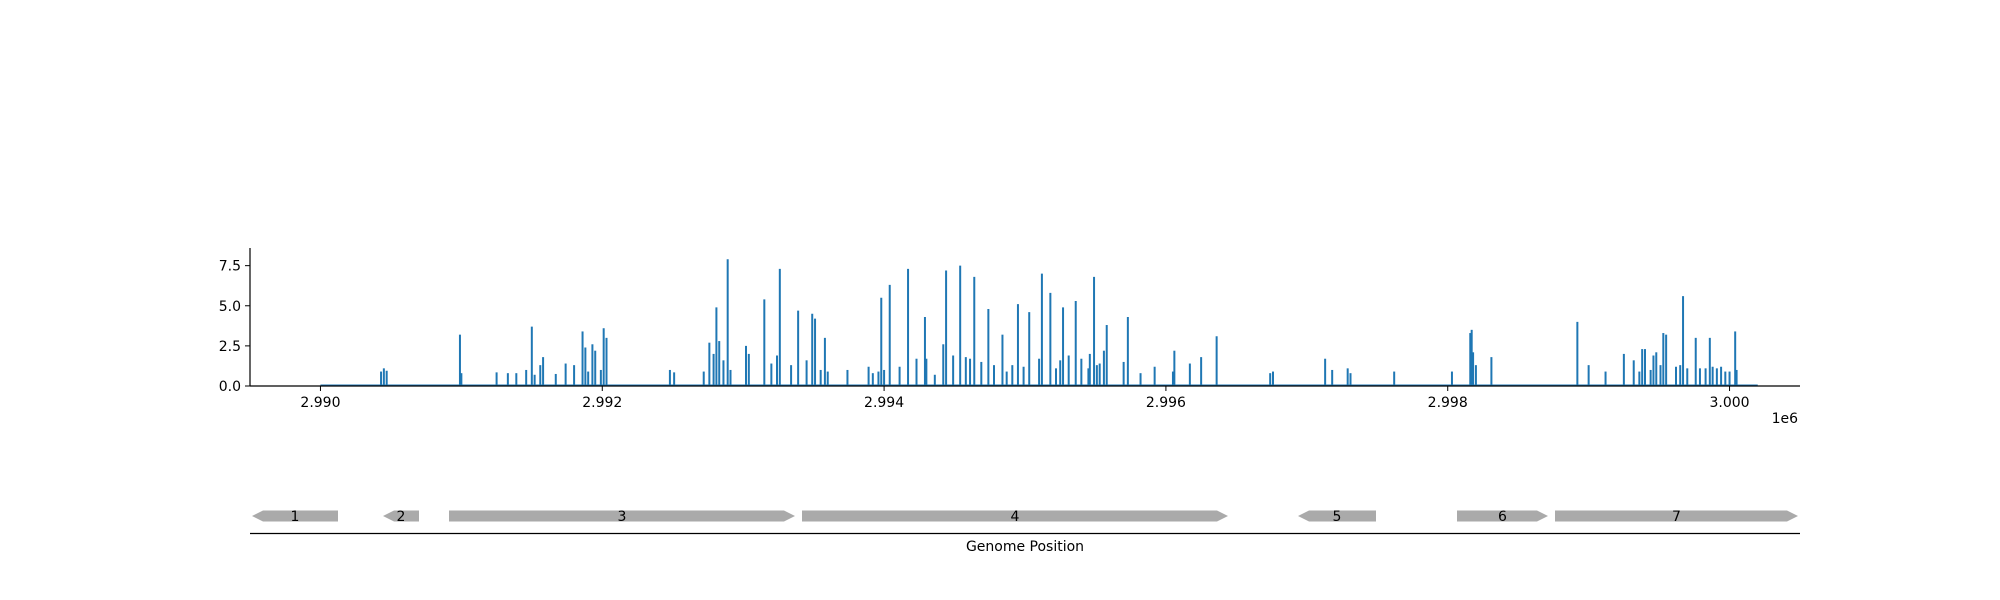 The width and height of the screenshot is (2000, 600). I want to click on gene-label: 1, so click(295, 517).